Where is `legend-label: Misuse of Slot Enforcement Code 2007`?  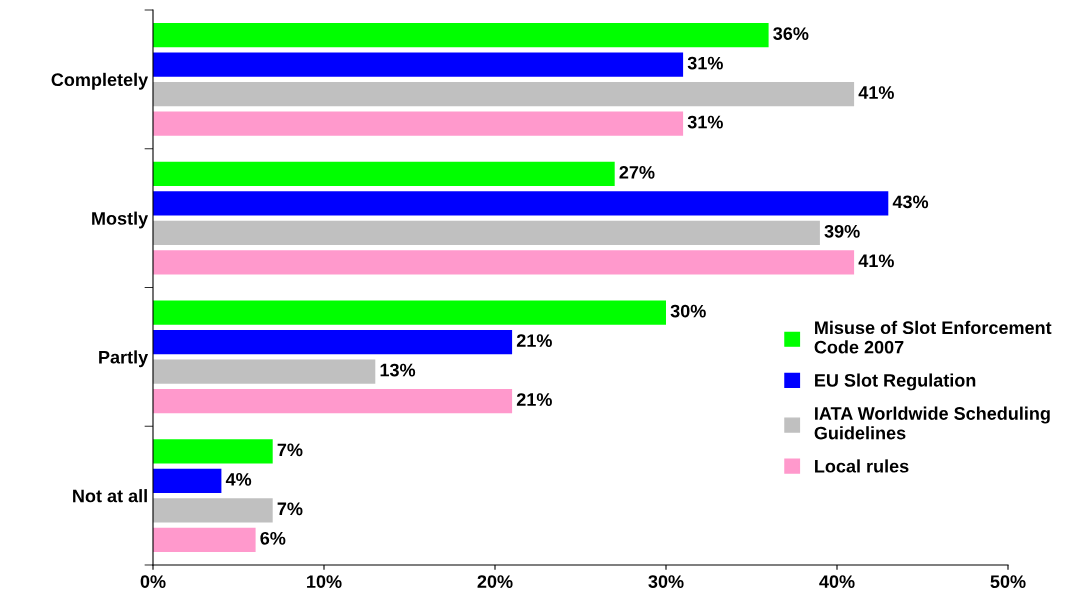
legend-label: Misuse of Slot Enforcement Code 2007 is located at coordinates (933, 337).